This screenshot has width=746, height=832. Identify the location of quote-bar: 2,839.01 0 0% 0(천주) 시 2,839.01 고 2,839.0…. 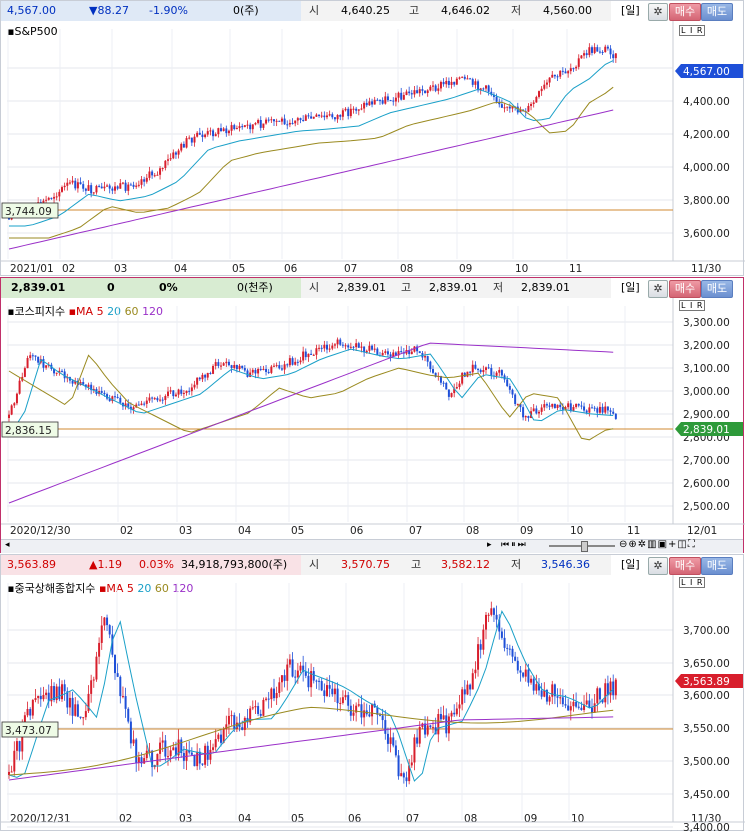
(372, 288).